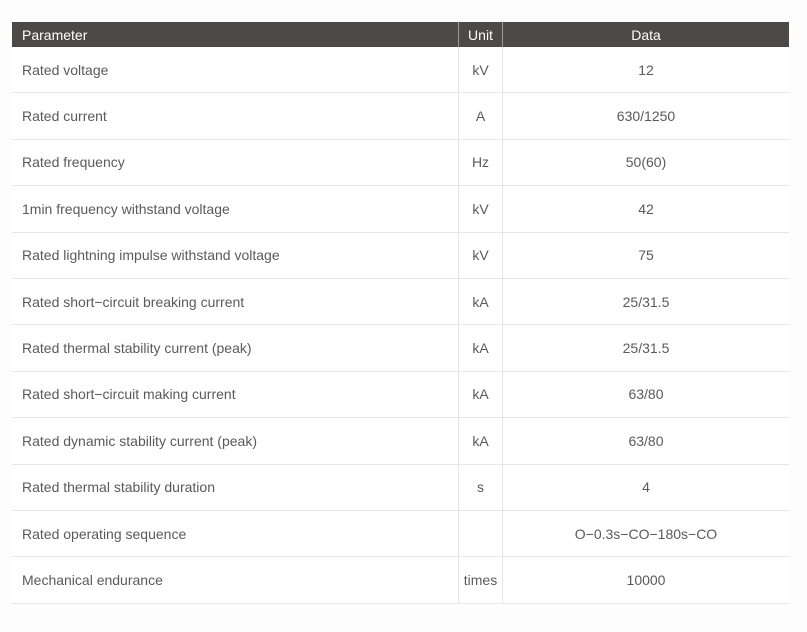  What do you see at coordinates (646, 116) in the screenshot?
I see `data-cell: 630/1250` at bounding box center [646, 116].